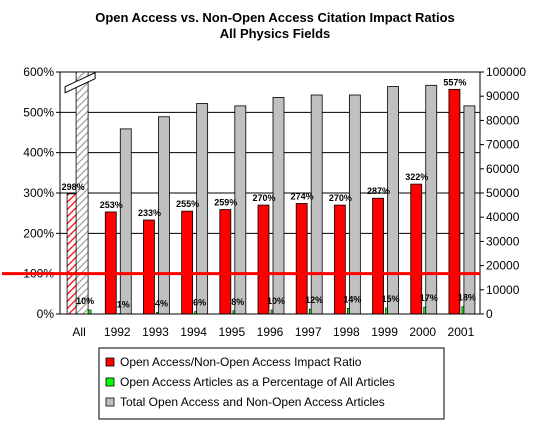  I want to click on y-right-tick-label: 80000, so click(503, 120).